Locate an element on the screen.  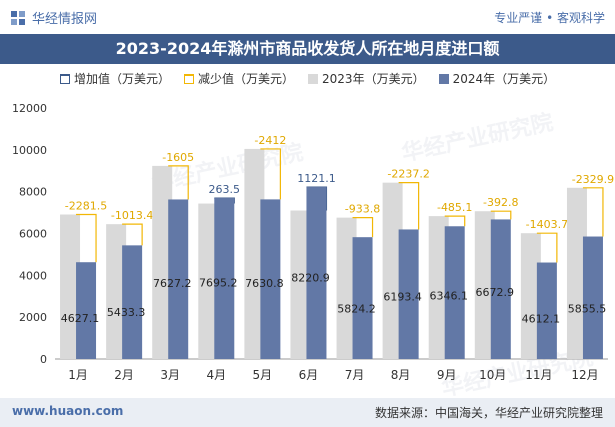
x-tick-label: 8月 is located at coordinates (401, 375).